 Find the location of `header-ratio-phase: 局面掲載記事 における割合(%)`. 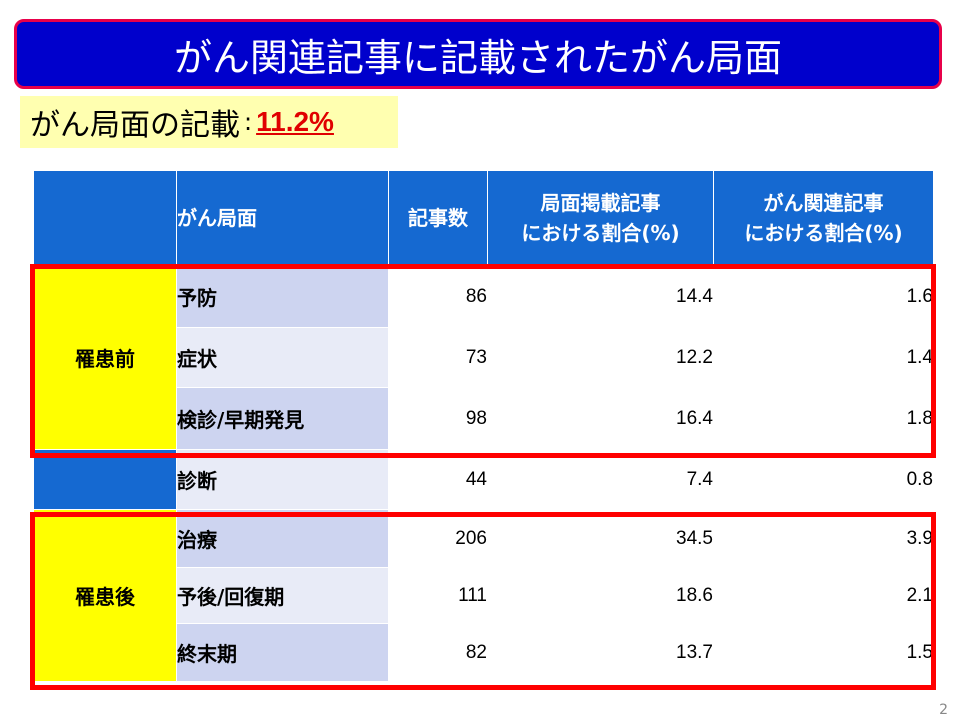

header-ratio-phase: 局面掲載記事 における割合(%) is located at coordinates (600, 218).